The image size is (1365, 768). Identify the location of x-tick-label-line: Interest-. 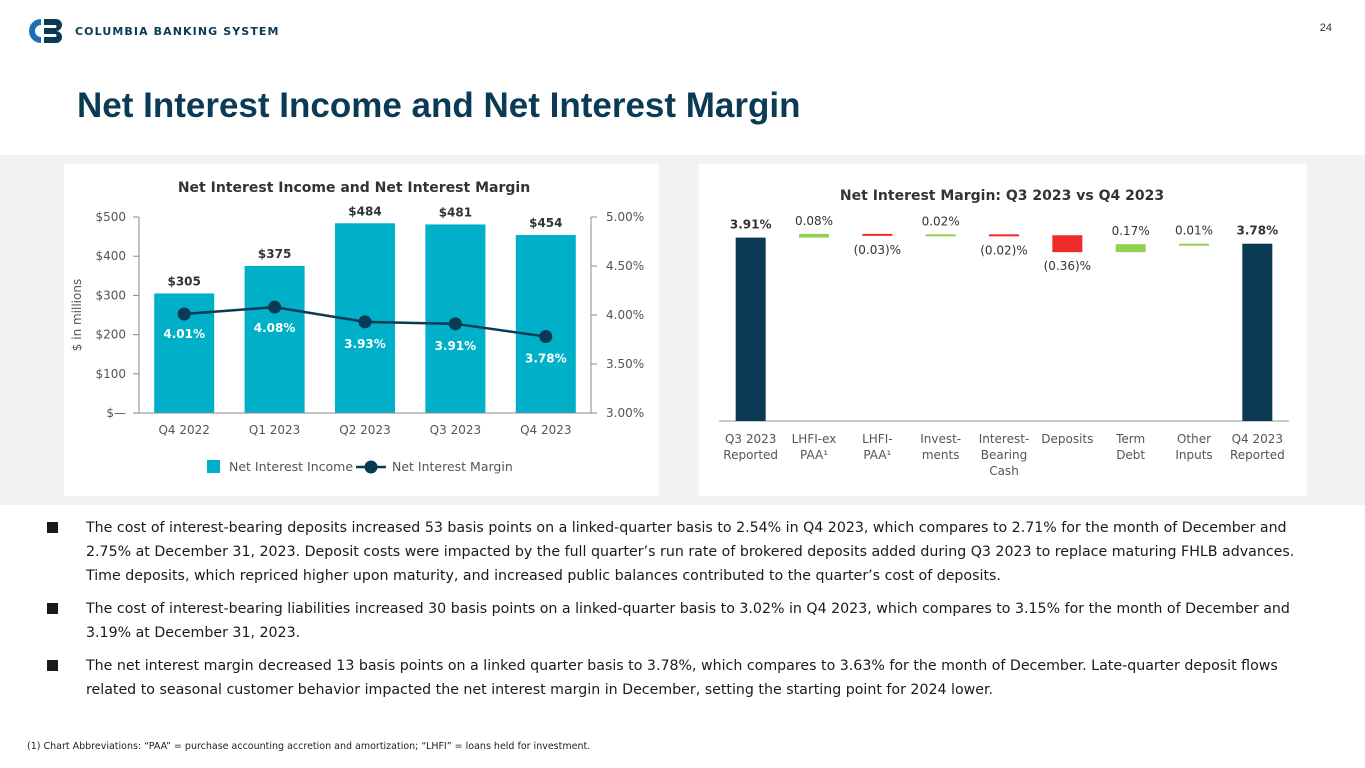
(1004, 439).